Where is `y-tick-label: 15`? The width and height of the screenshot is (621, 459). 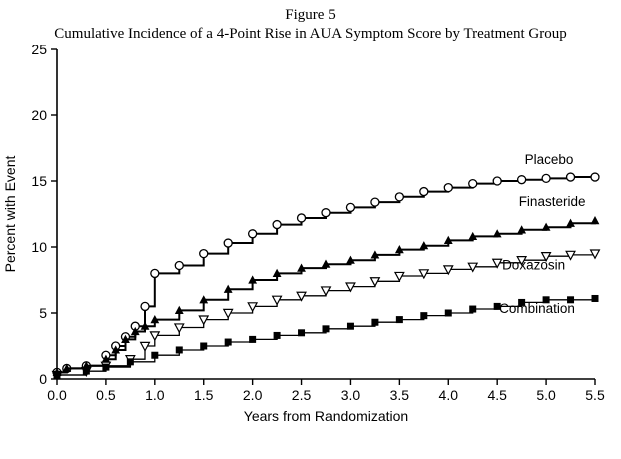
y-tick-label: 15 is located at coordinates (39, 181).